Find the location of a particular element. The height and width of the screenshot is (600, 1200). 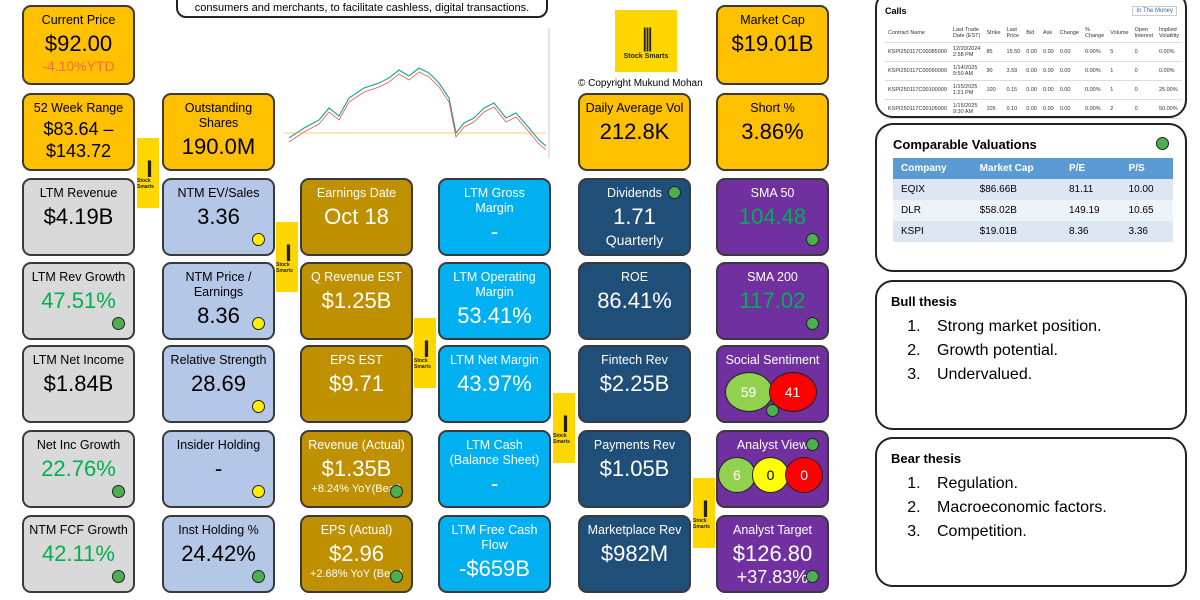

metric-tile: Payments Rev $1.05B is located at coordinates (634, 469).